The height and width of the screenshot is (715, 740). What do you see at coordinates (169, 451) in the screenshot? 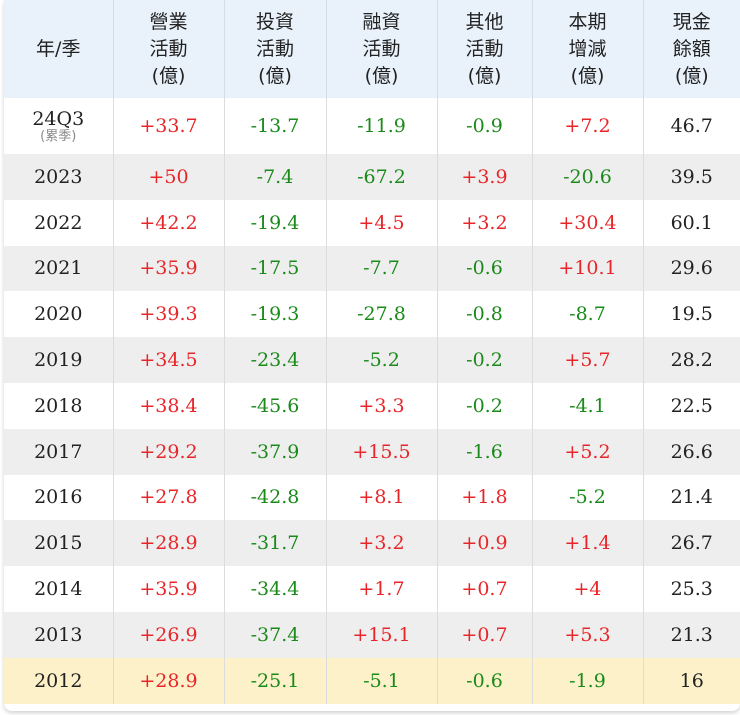
I see `value-cell: +29.2` at bounding box center [169, 451].